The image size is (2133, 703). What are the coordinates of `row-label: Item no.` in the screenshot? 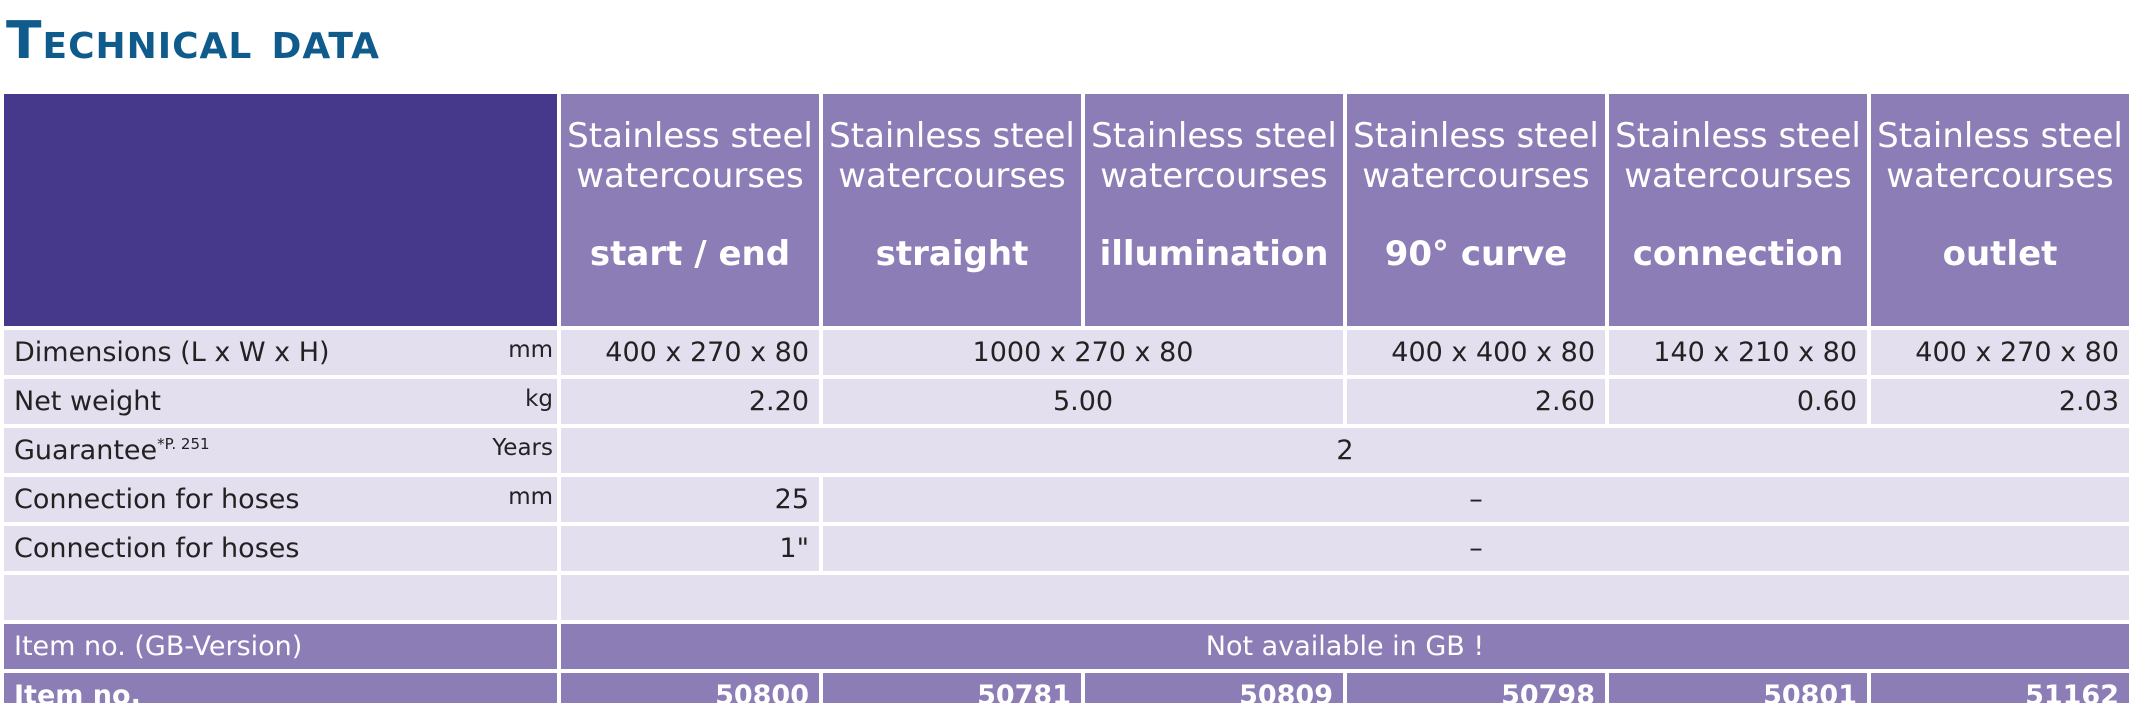 It's located at (280, 688).